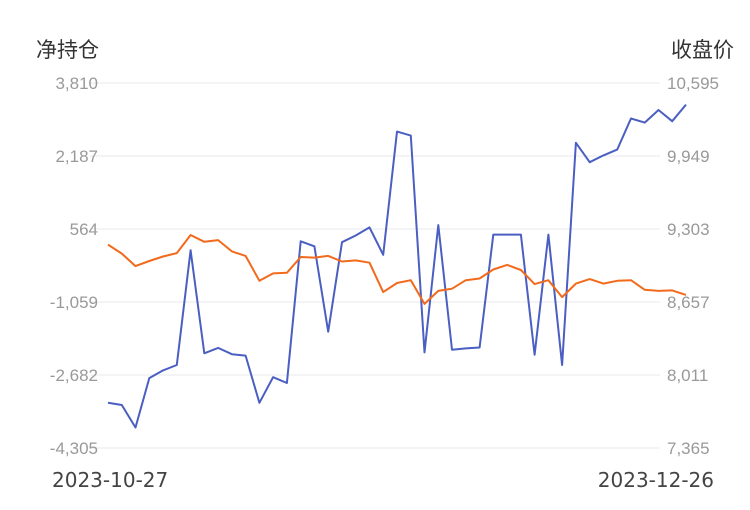  What do you see at coordinates (74, 375) in the screenshot?
I see `left-tick-label: -2,682` at bounding box center [74, 375].